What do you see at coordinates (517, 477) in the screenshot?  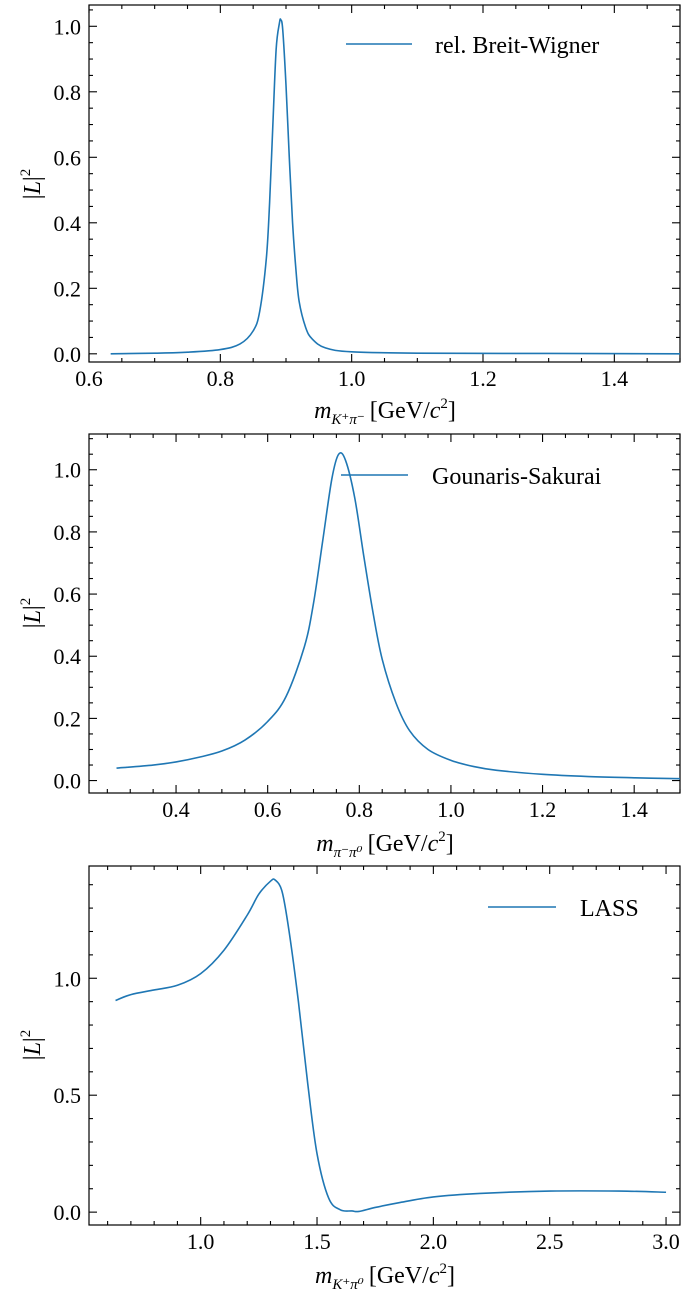 I see `legend-label: Gounaris-Sakurai` at bounding box center [517, 477].